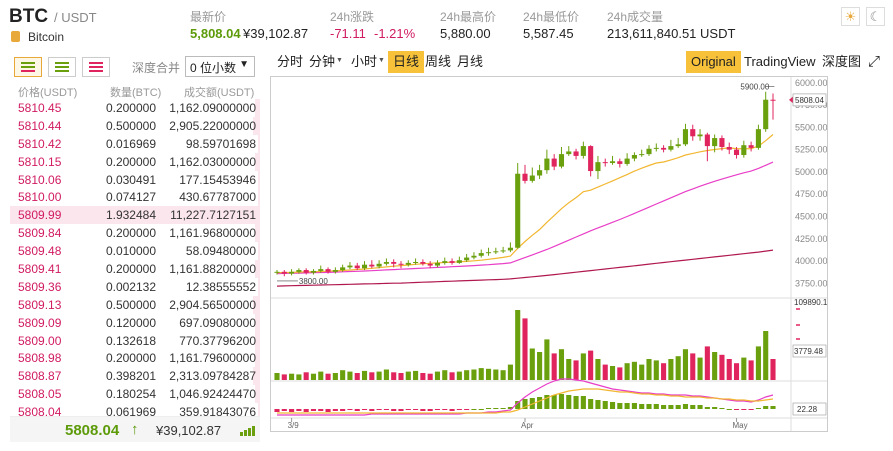  Describe the element at coordinates (875, 16) in the screenshot. I see `moon-icon: ☾` at that location.